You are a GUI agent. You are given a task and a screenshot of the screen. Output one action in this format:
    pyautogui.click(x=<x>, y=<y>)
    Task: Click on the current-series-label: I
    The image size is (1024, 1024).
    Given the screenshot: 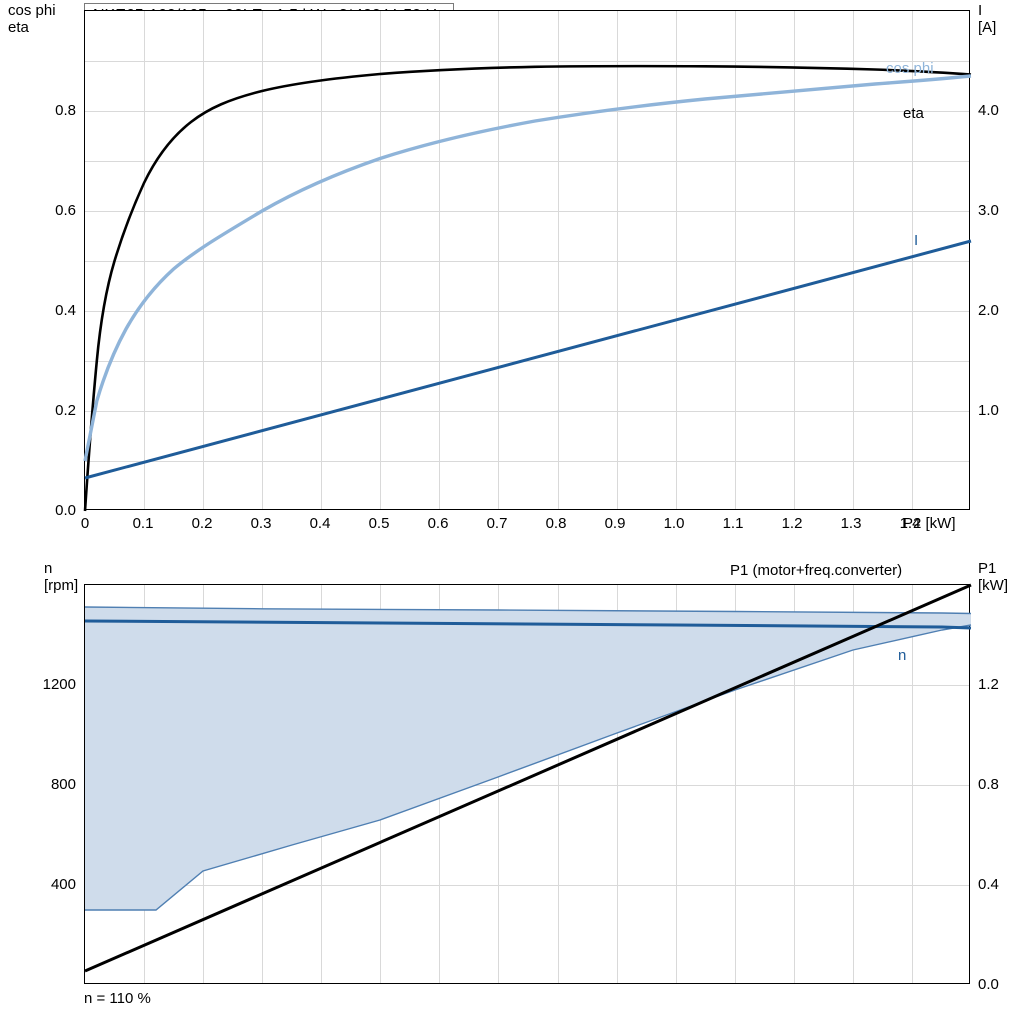 What is the action you would take?
    pyautogui.click(x=916, y=240)
    